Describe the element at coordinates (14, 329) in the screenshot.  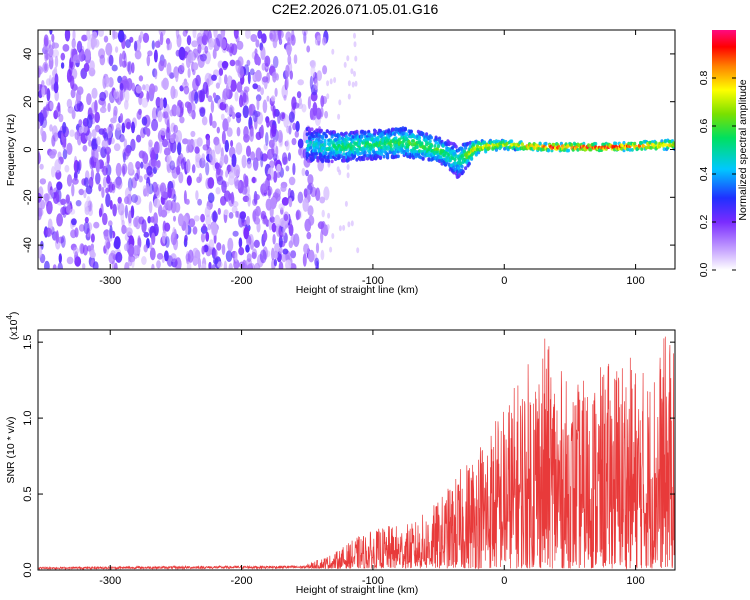
I see `snr-y-exponent-base: (x10` at that location.